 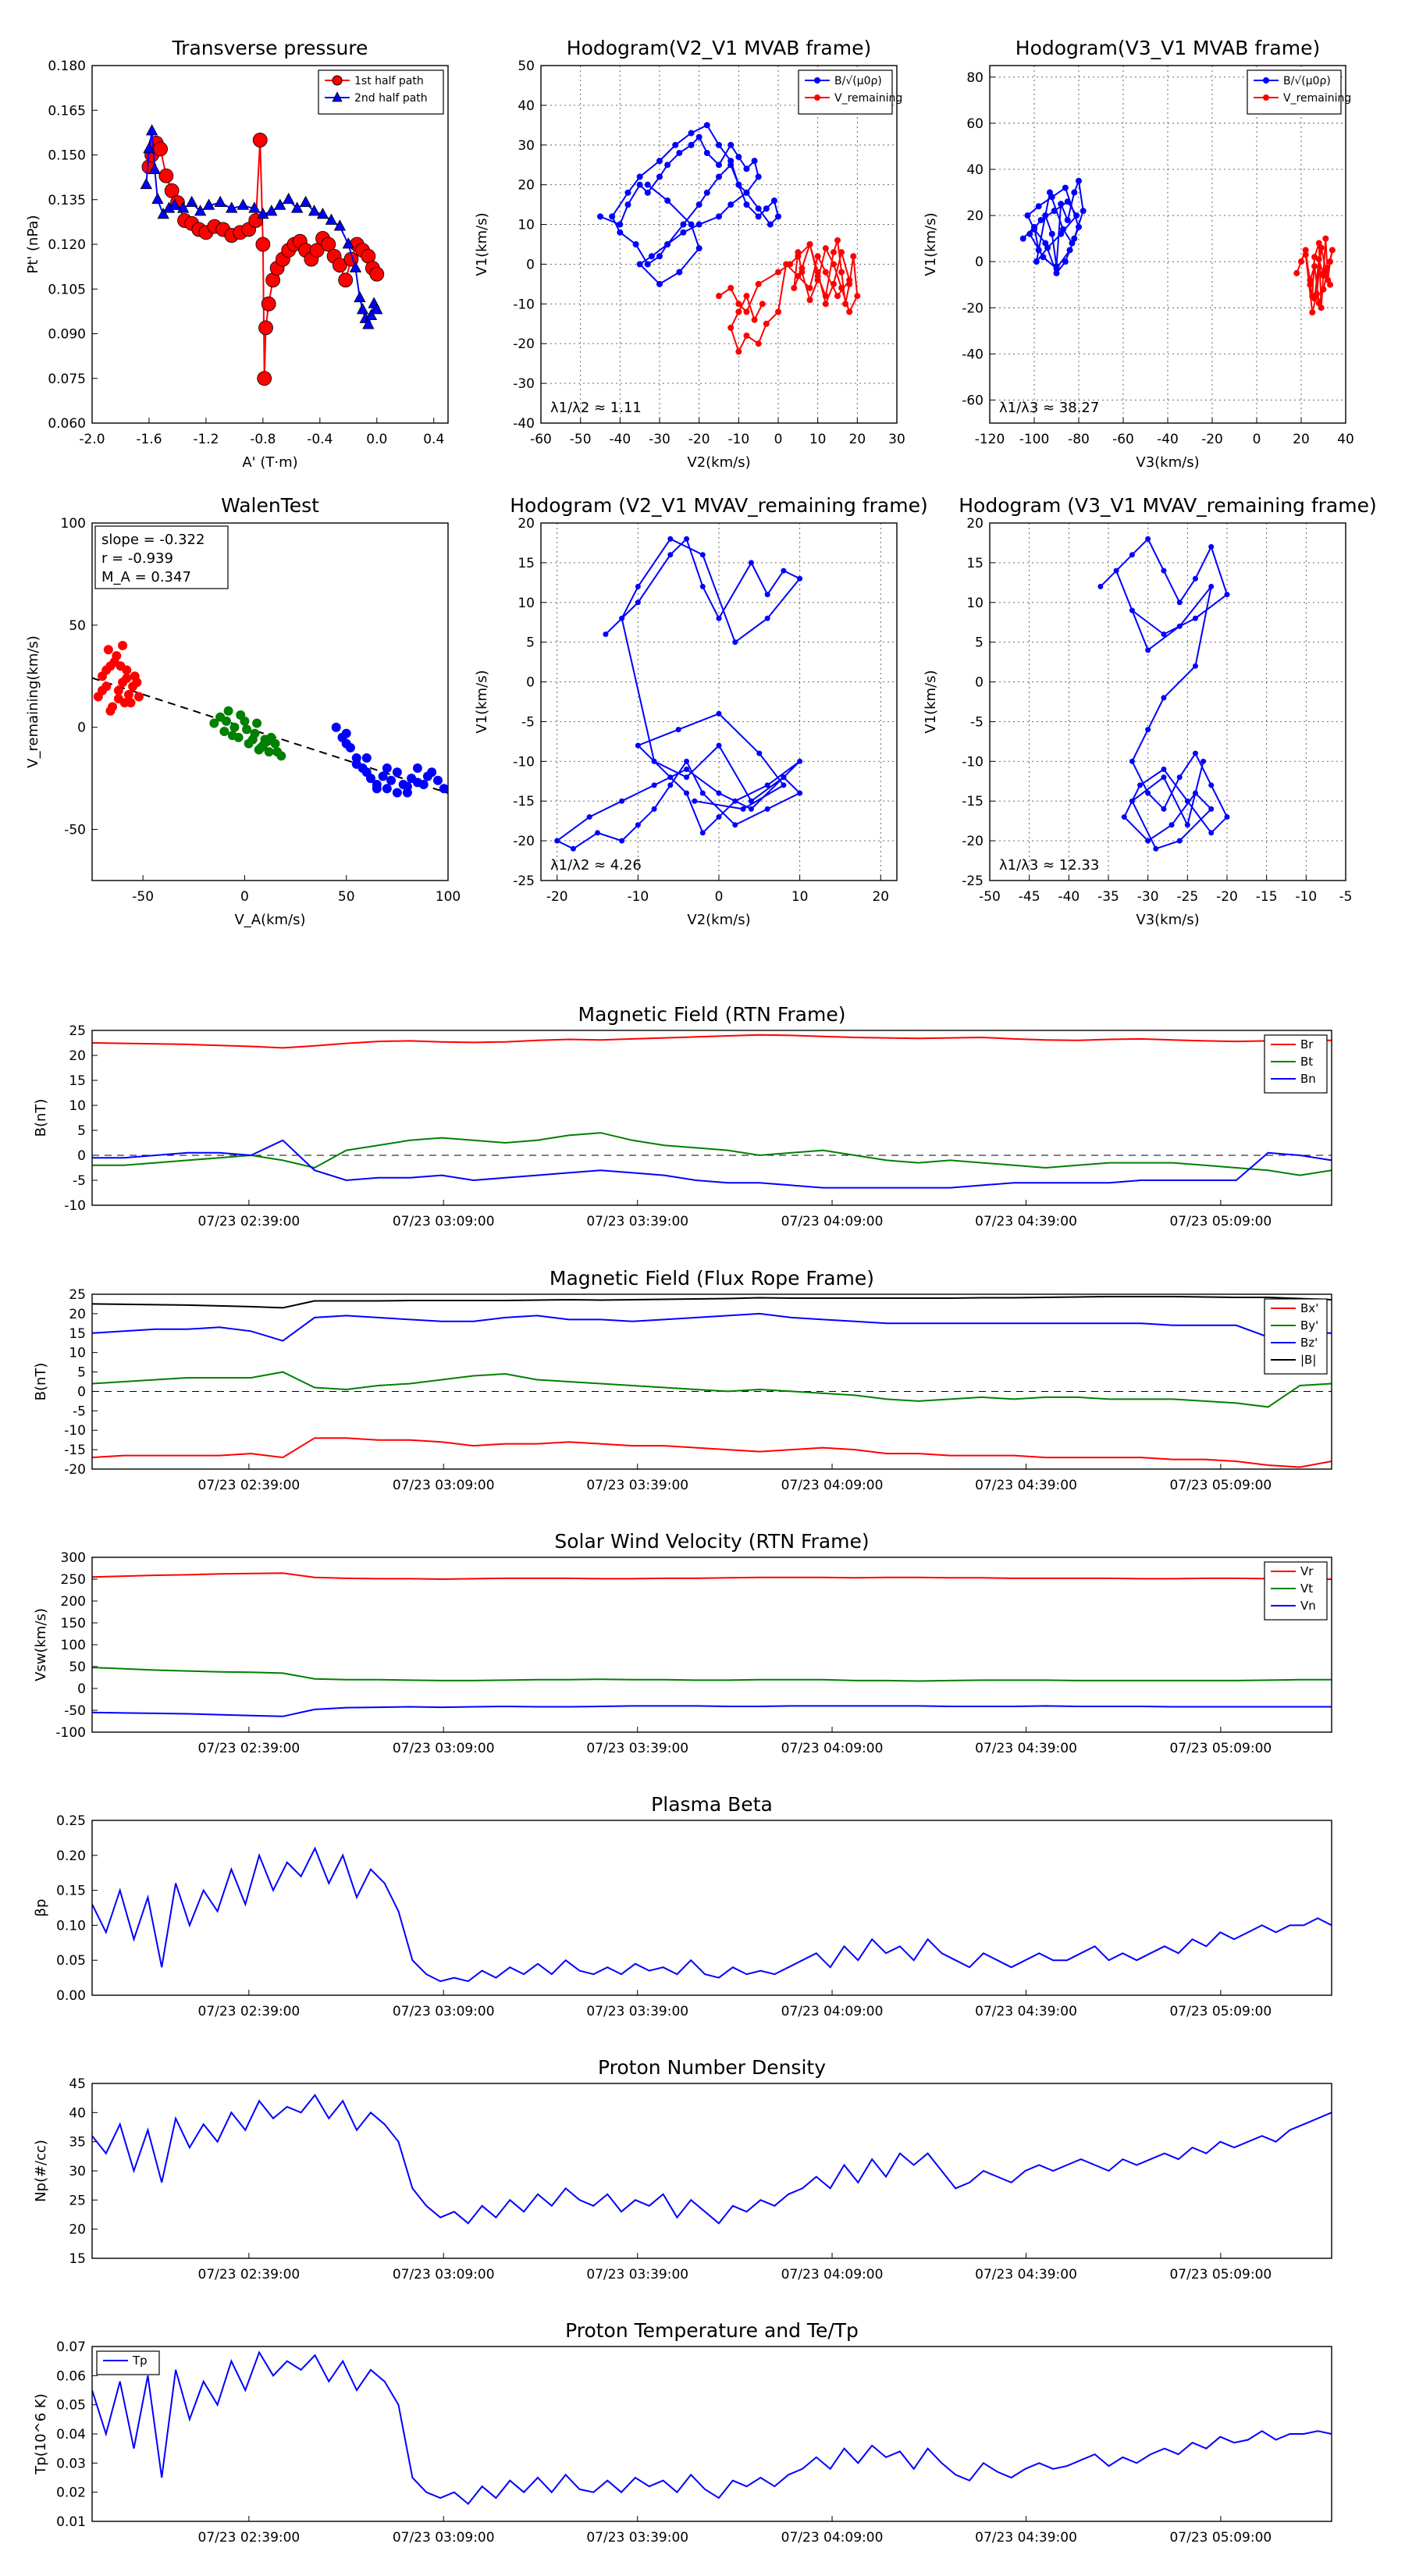 What do you see at coordinates (270, 920) in the screenshot?
I see `x-axis-label: V_A(km/s)` at bounding box center [270, 920].